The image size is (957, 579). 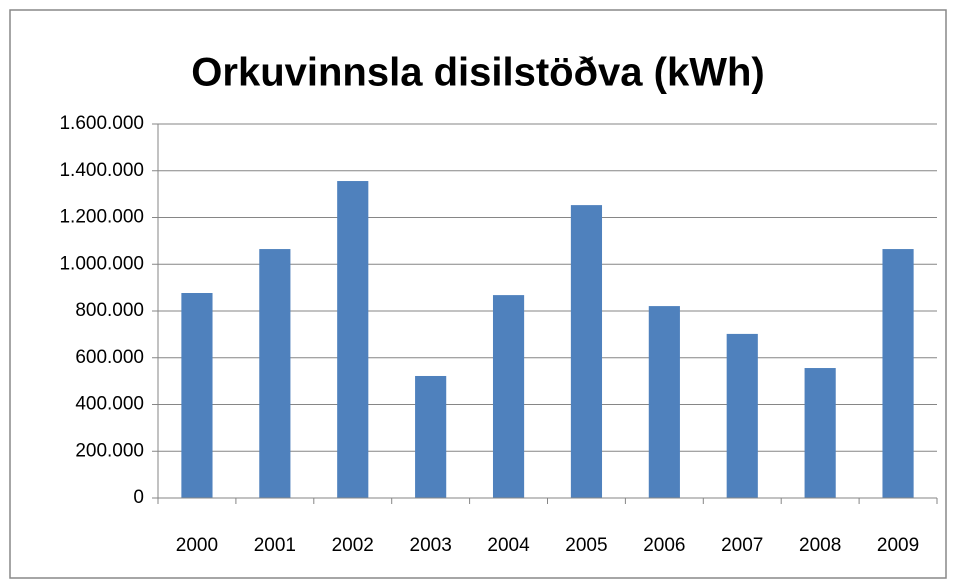 I want to click on y-tick-label: 200.000, so click(x=109, y=450).